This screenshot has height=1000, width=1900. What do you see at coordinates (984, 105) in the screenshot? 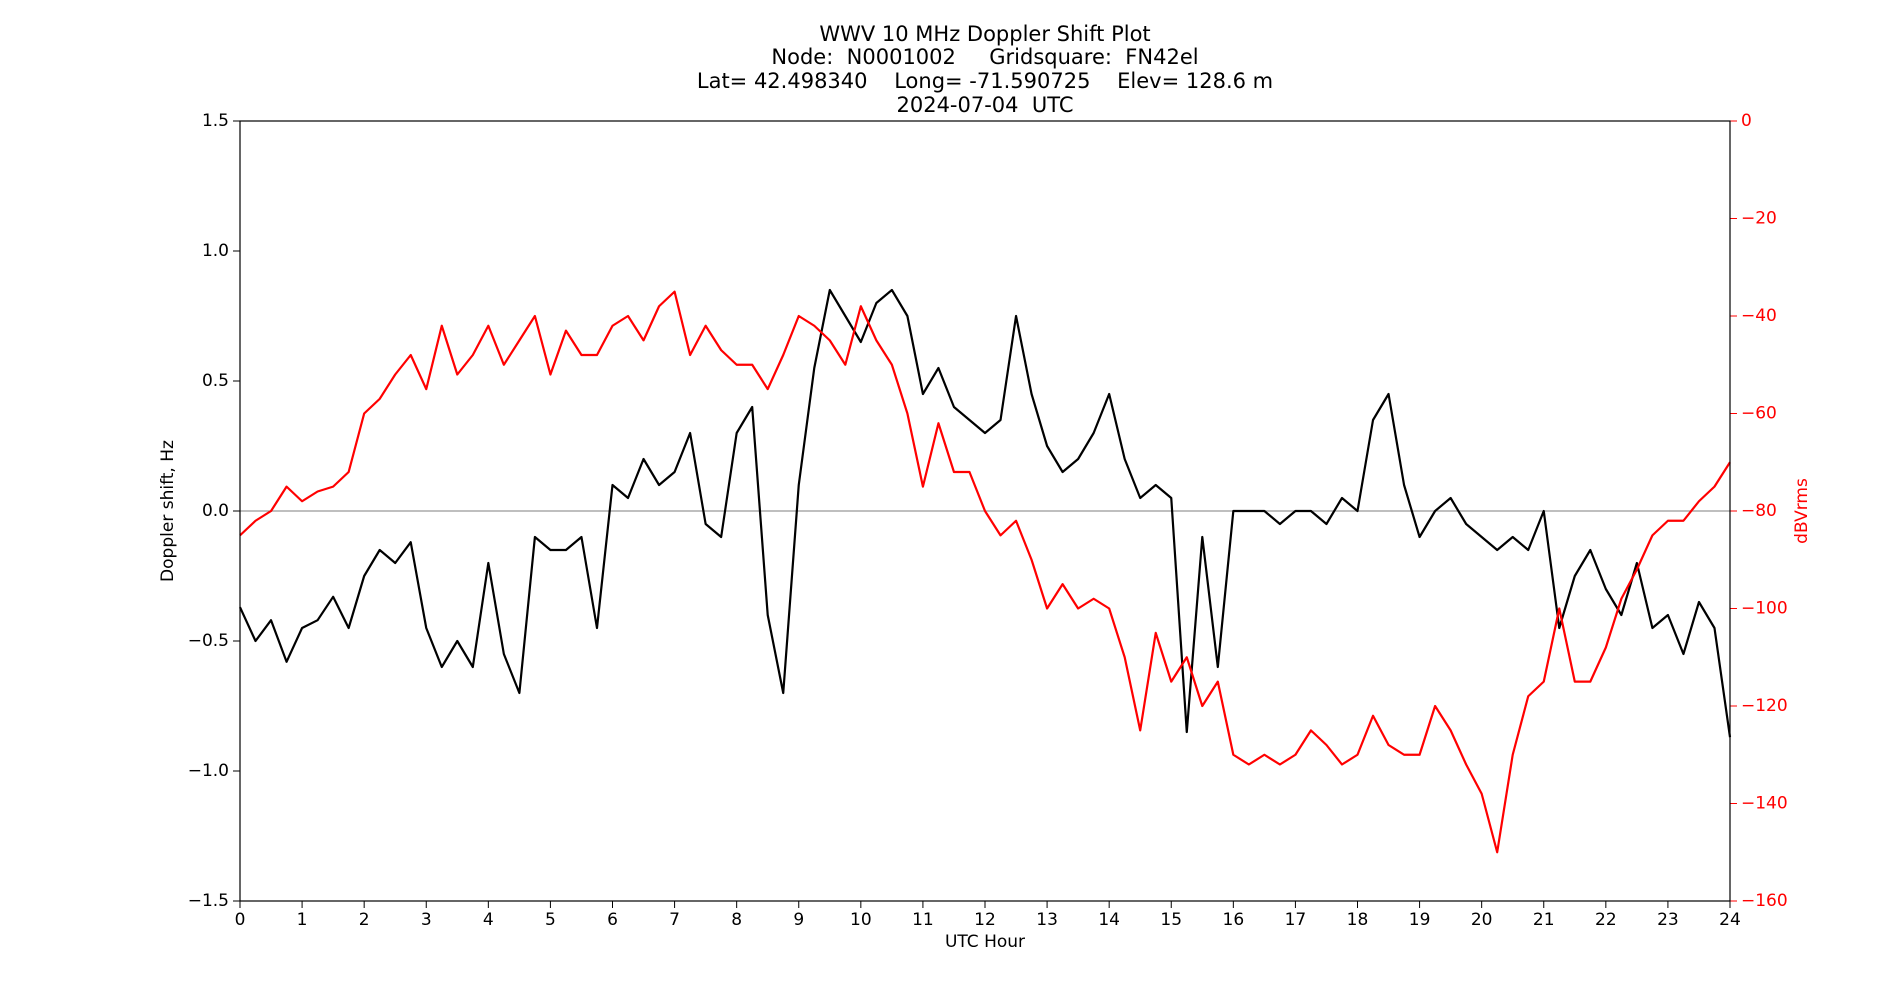
I see `chart-subtitle: 2024-07-04 UTC` at bounding box center [984, 105].